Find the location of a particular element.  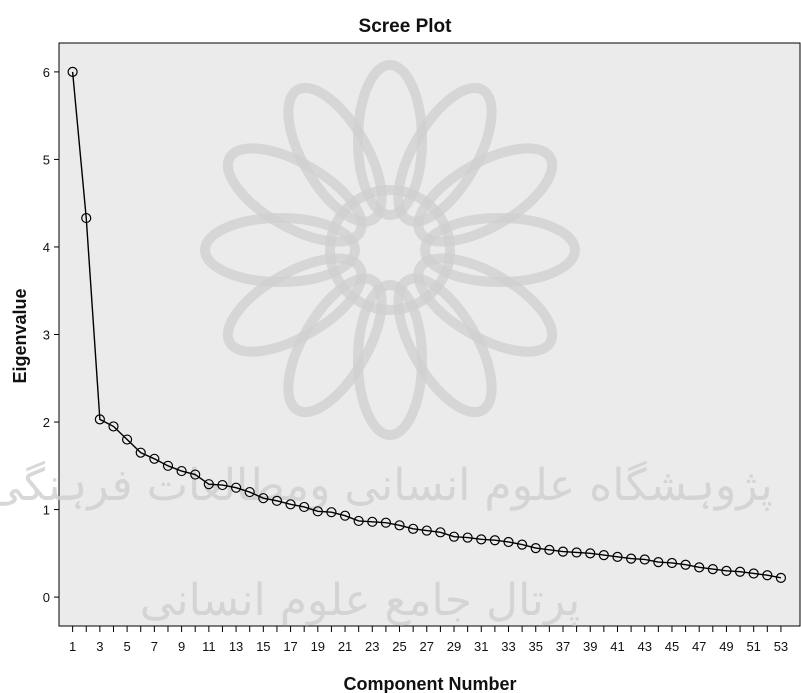

y-axis: 0 1 2 3 4 5 6 is located at coordinates (51, 335).